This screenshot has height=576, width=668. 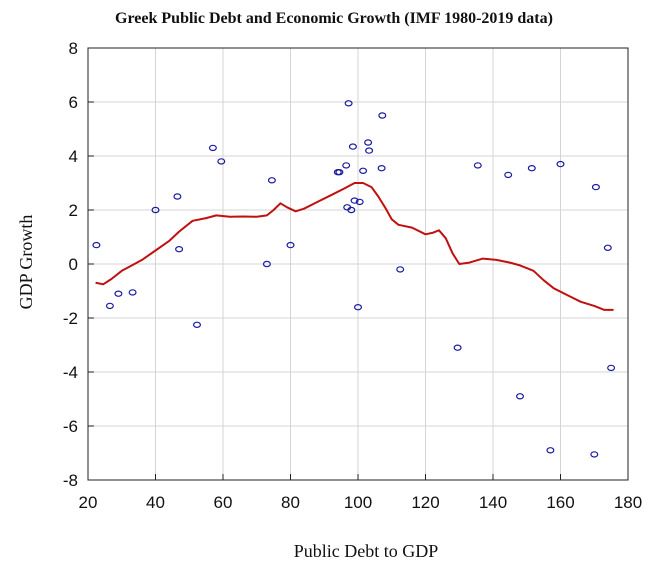 What do you see at coordinates (493, 502) in the screenshot?
I see `x-tick-label: 140` at bounding box center [493, 502].